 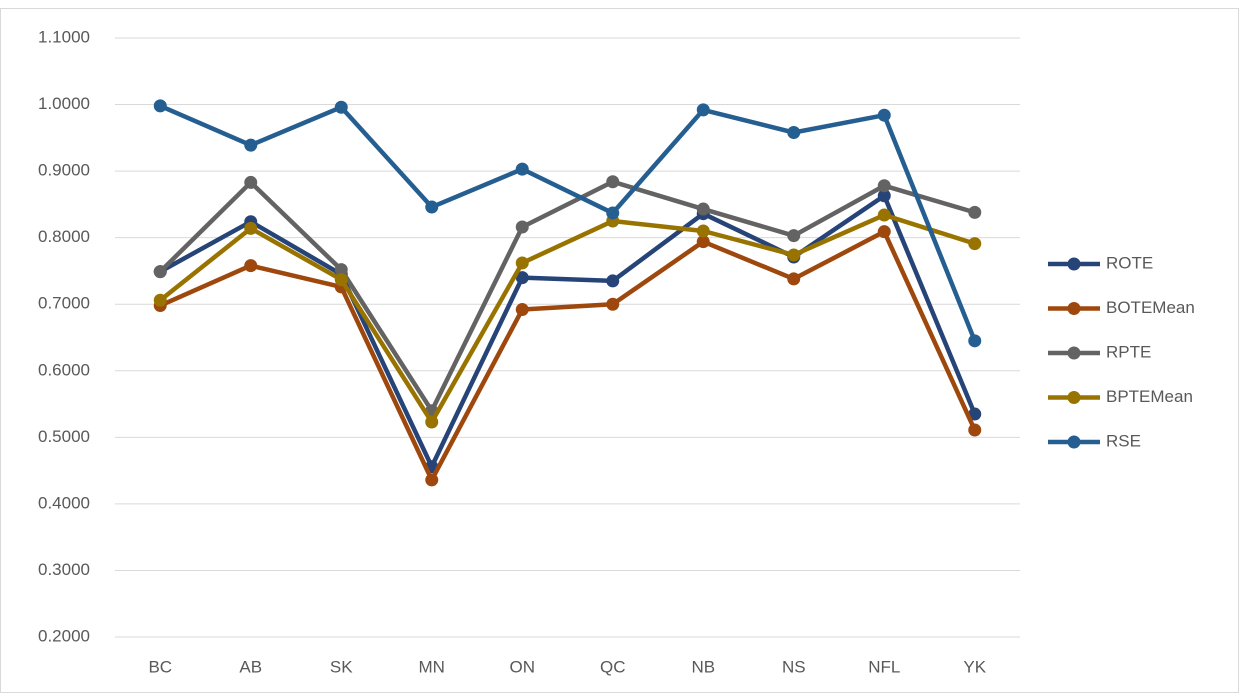 What do you see at coordinates (703, 666) in the screenshot?
I see `x-tick-label: NB` at bounding box center [703, 666].